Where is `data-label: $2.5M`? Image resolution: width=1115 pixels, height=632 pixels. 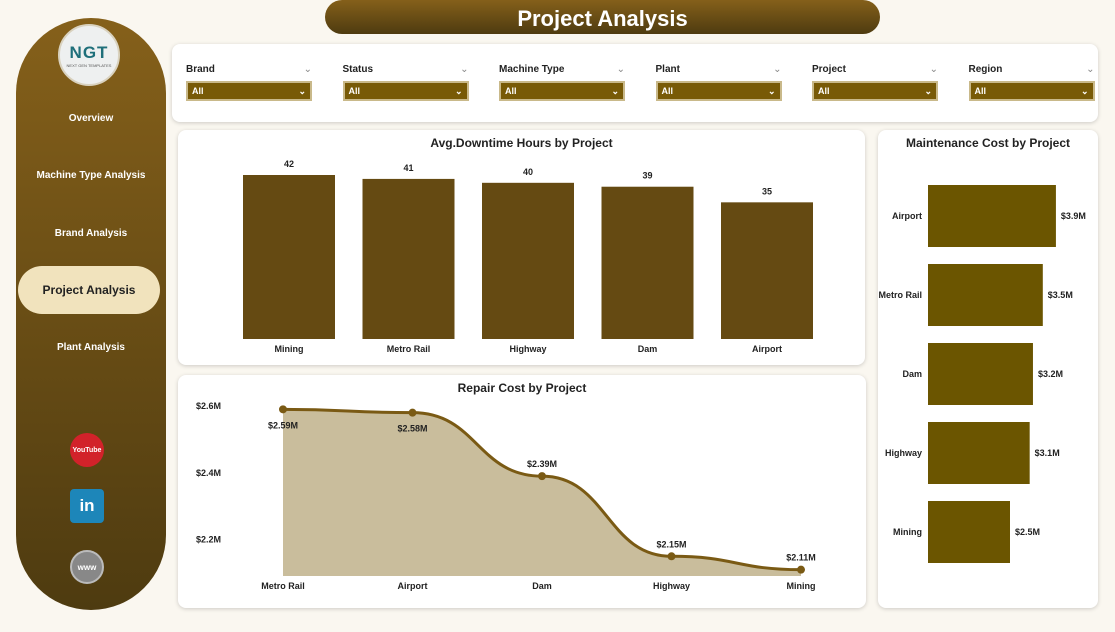 data-label: $2.5M is located at coordinates (1027, 532).